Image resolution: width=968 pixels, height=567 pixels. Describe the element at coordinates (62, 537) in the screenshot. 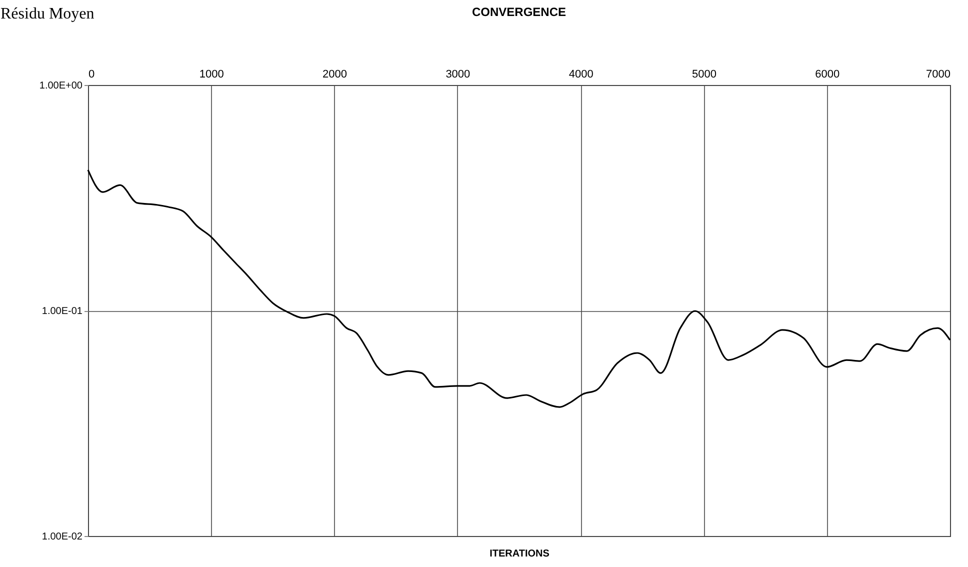

I see `y-tick-label: 1.00E-02` at that location.